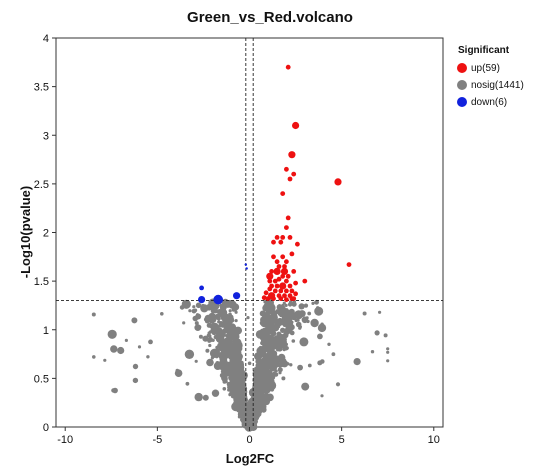 The image size is (550, 476). What do you see at coordinates (46, 234) in the screenshot?
I see `y-tick-label: 2` at bounding box center [46, 234].